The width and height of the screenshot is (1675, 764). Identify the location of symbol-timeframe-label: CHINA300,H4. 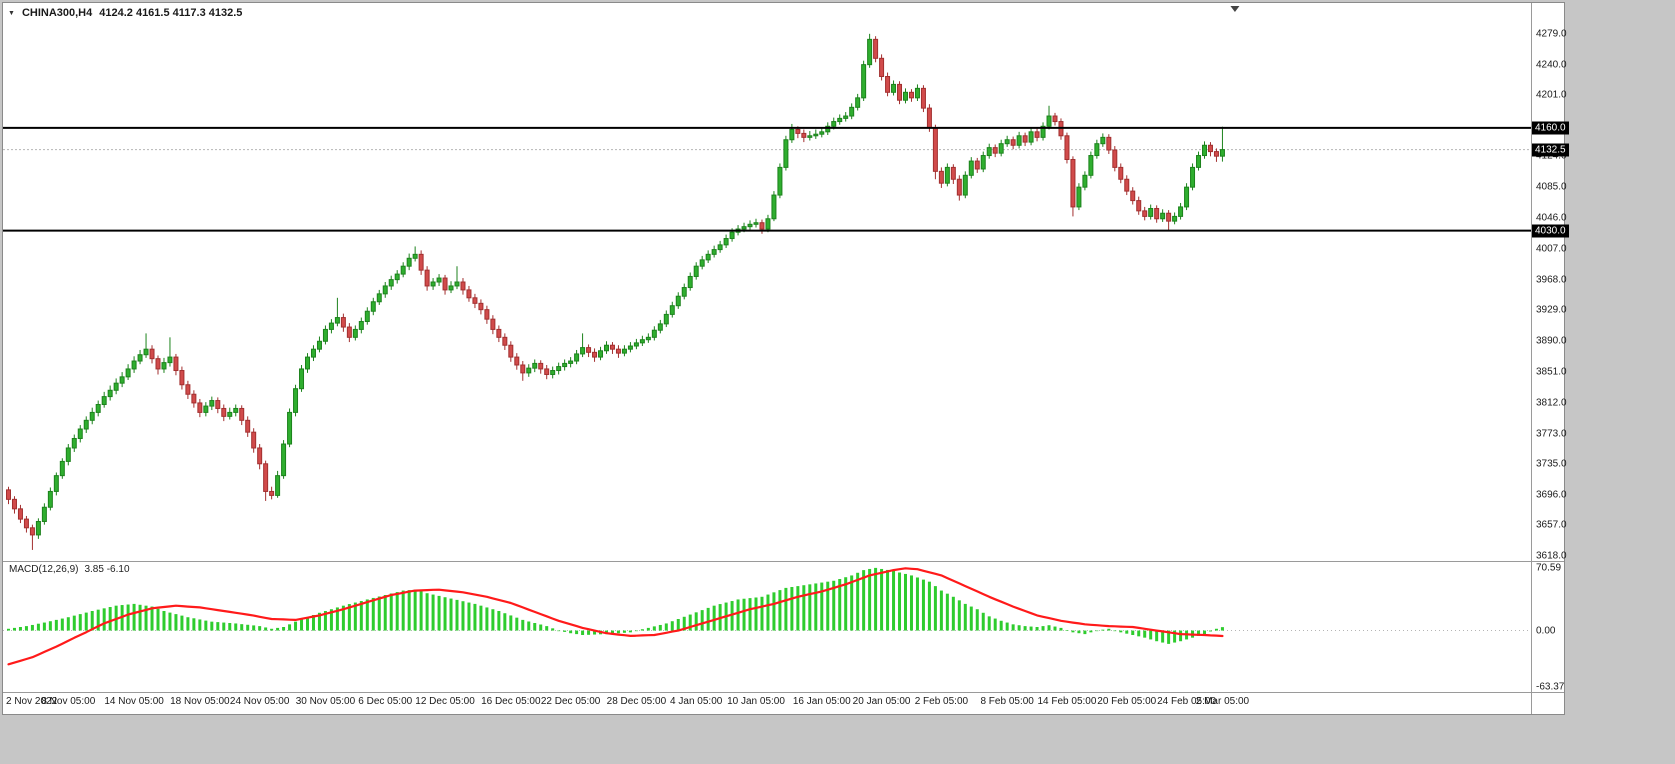
(57, 13).